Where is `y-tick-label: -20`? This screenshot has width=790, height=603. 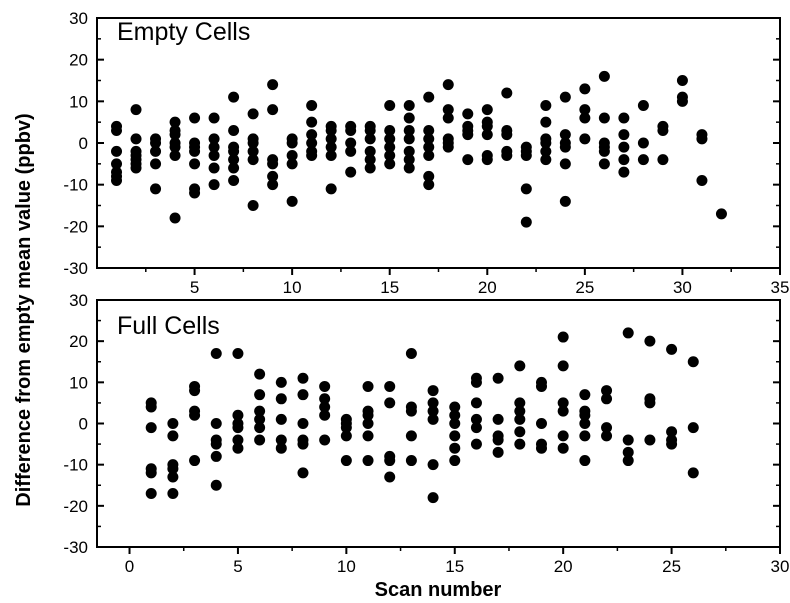 y-tick-label: -20 is located at coordinates (75, 506).